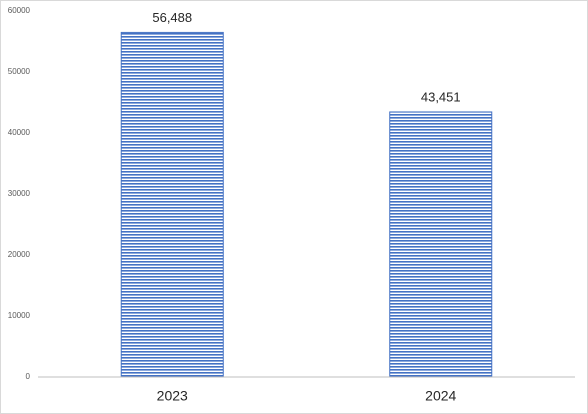 This screenshot has width=588, height=414. Describe the element at coordinates (19, 193) in the screenshot. I see `y-tick-label: 30000` at that location.